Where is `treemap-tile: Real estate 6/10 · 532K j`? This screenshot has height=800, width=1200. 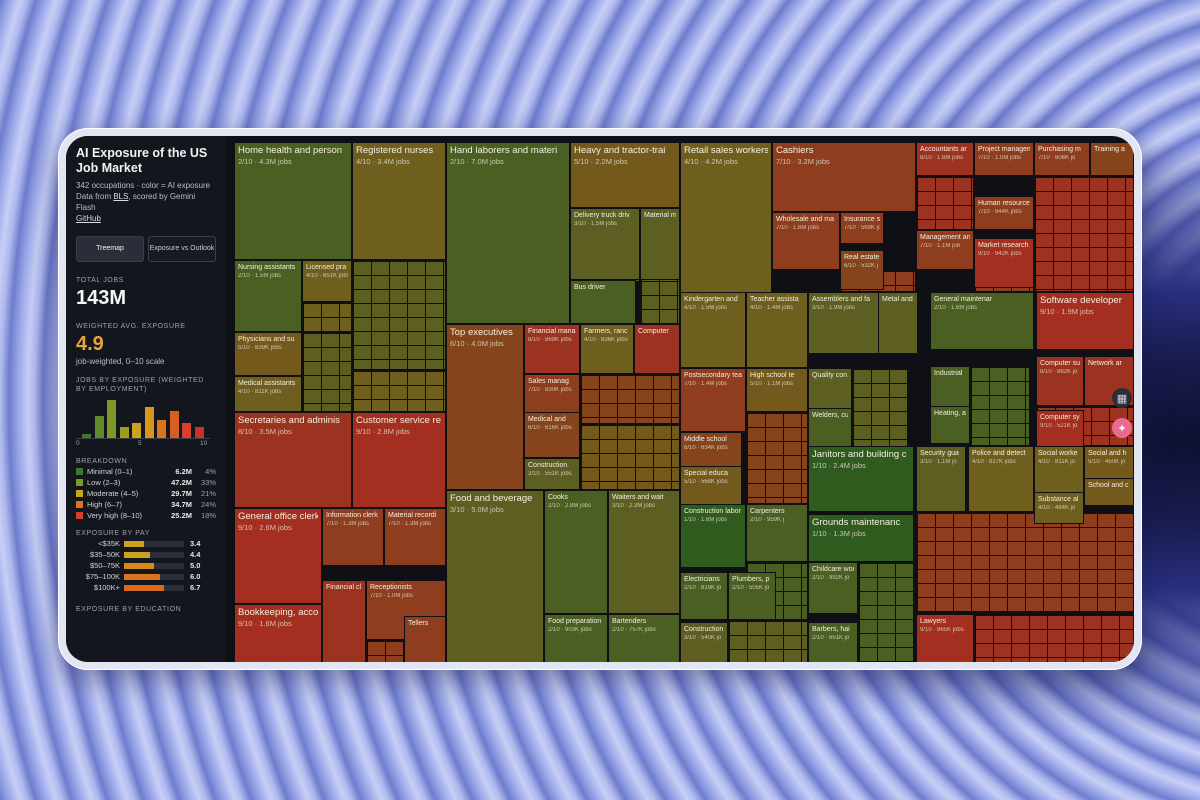
treemap-tile: Real estate 6/10 · 532K j is located at coordinates (862, 270).